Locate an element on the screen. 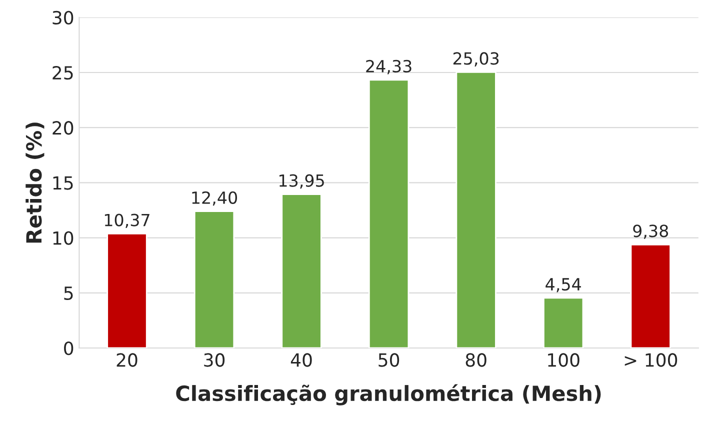 The image size is (720, 435). y-tick-label: 0 is located at coordinates (69, 348).